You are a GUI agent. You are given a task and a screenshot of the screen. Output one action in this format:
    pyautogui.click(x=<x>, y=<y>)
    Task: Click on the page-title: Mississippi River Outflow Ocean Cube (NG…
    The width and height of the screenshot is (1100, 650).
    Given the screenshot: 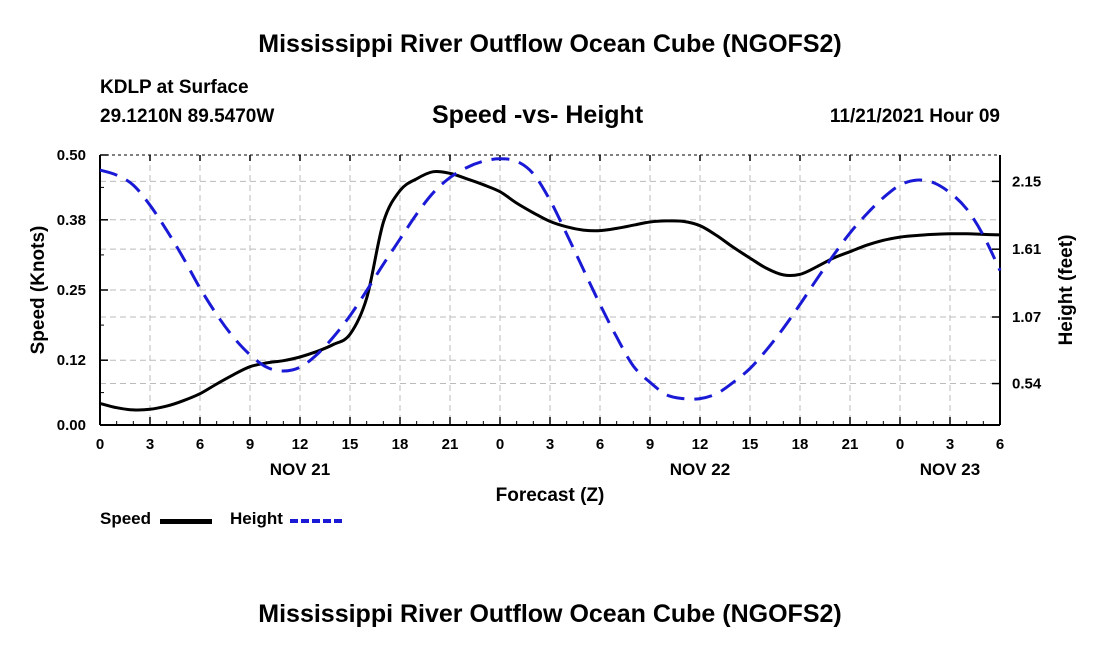 What is the action you would take?
    pyautogui.click(x=550, y=44)
    